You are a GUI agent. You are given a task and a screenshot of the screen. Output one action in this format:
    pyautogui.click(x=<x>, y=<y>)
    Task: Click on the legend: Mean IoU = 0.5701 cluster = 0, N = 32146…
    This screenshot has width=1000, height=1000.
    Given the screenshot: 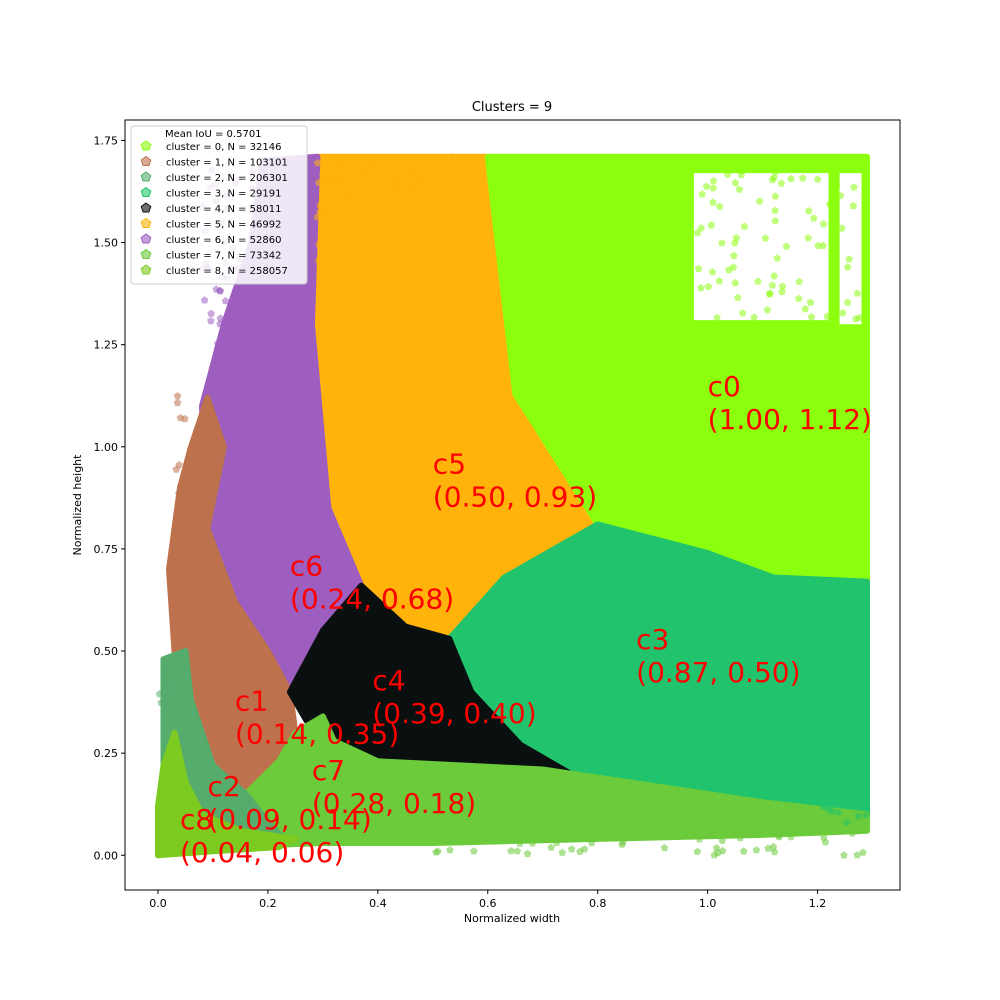 What is the action you would take?
    pyautogui.click(x=219, y=205)
    